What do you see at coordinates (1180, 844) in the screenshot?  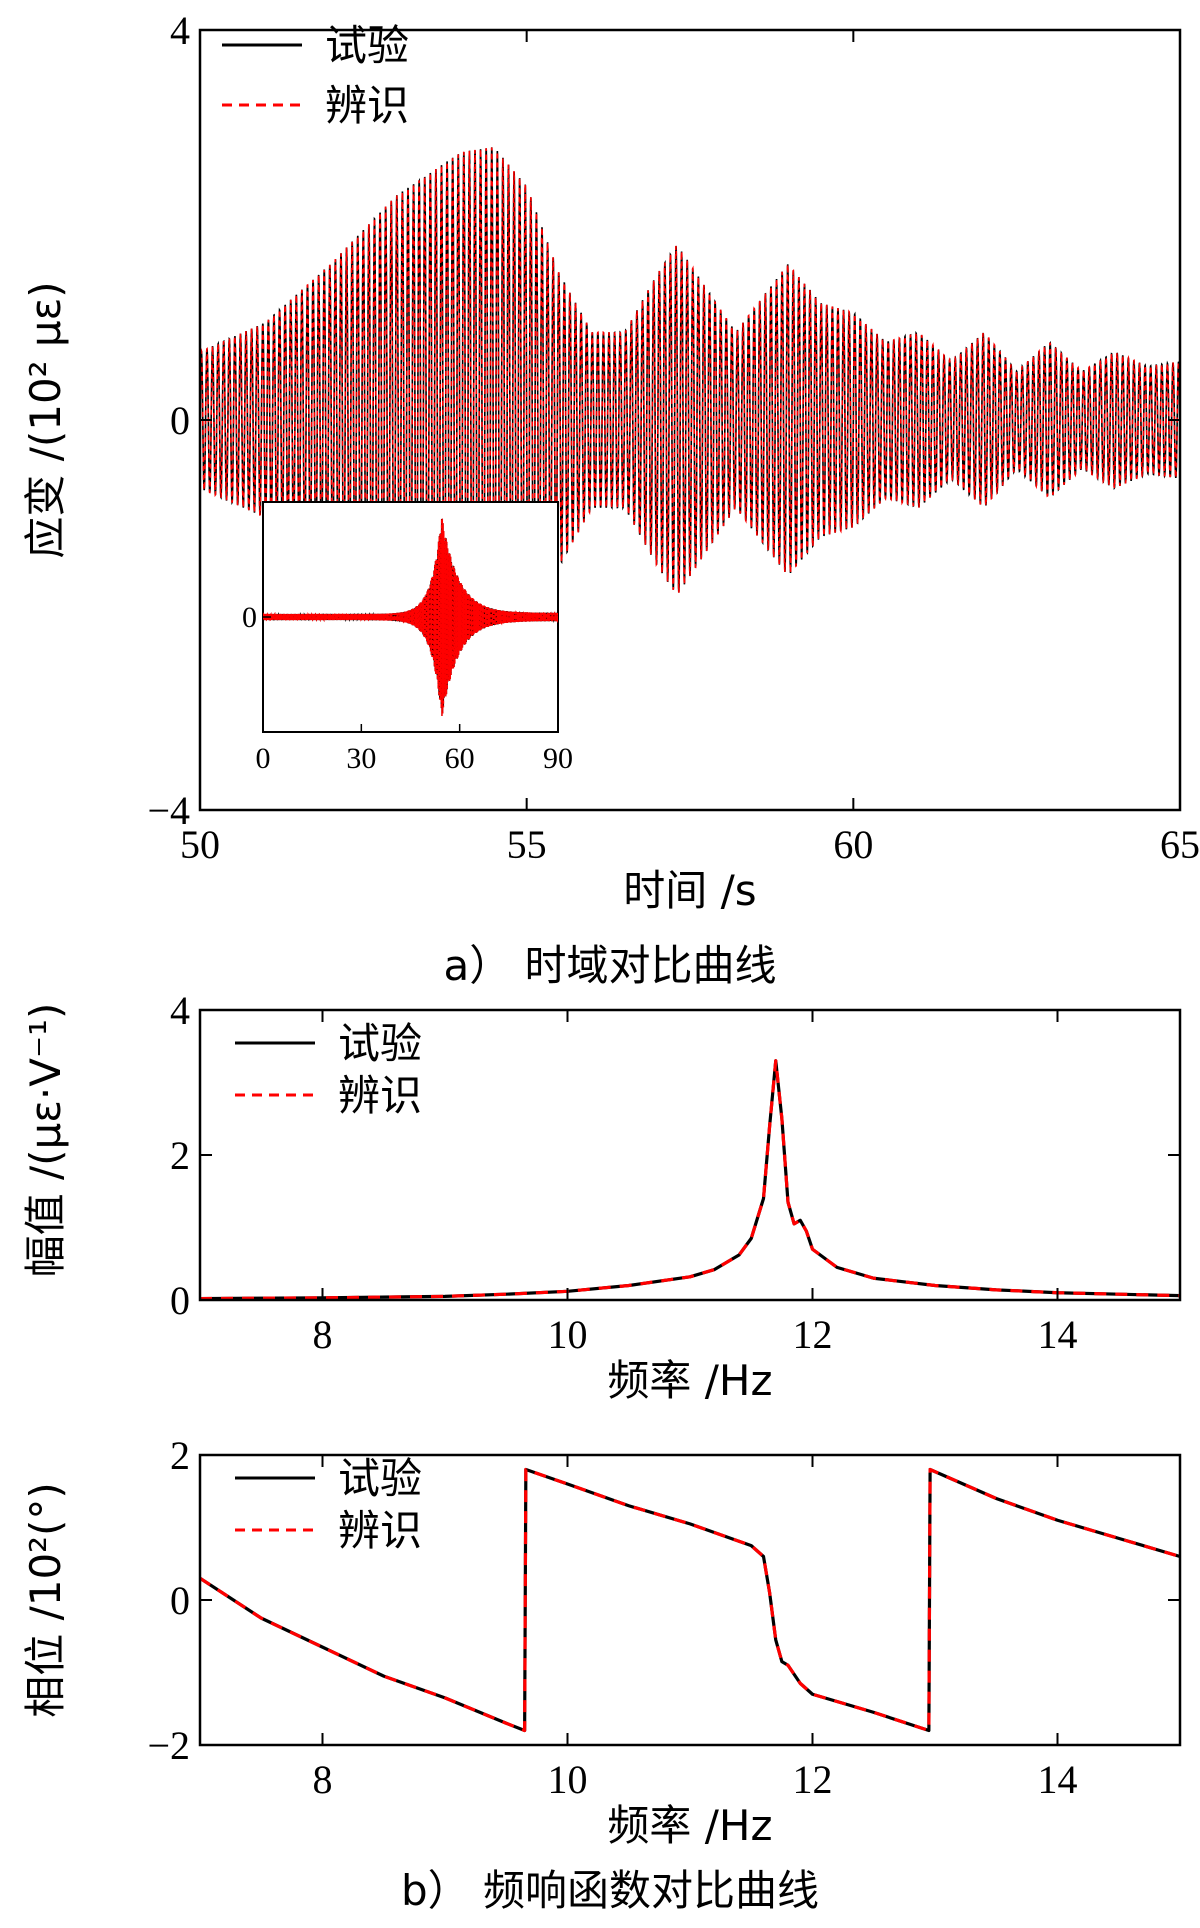 I see `x-tick-label: 65` at bounding box center [1180, 844].